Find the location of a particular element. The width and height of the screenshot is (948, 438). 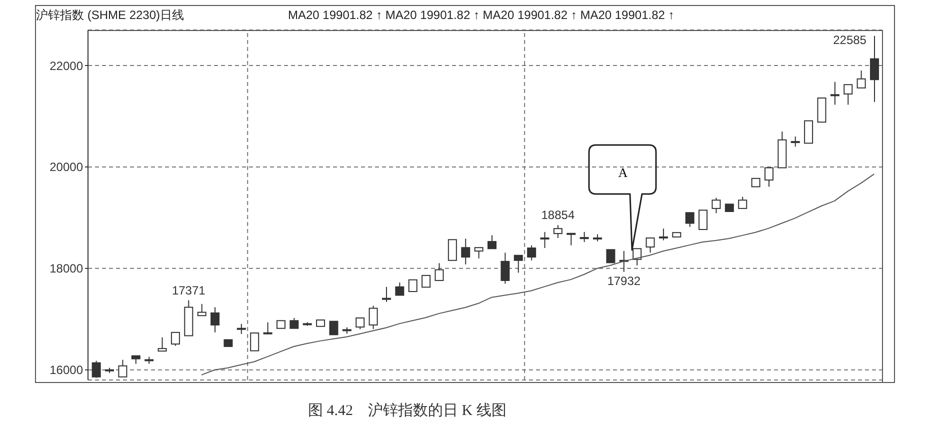

text: 22585 is located at coordinates (849, 39).